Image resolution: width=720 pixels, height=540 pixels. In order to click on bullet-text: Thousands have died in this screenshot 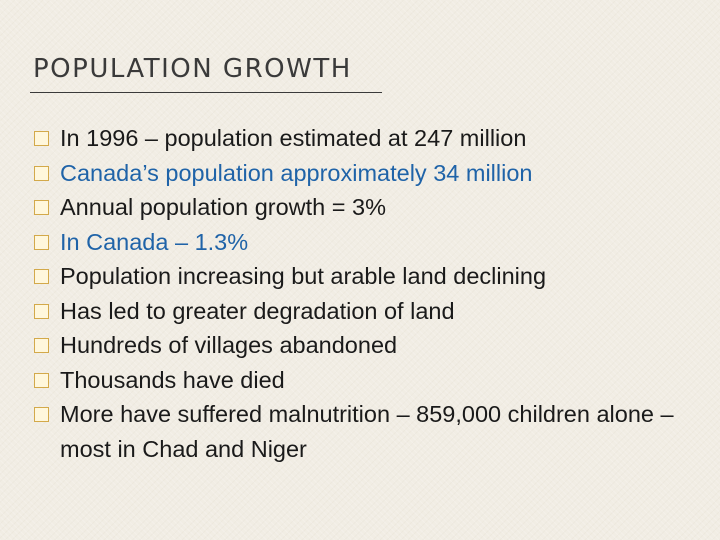, I will do `click(172, 379)`.